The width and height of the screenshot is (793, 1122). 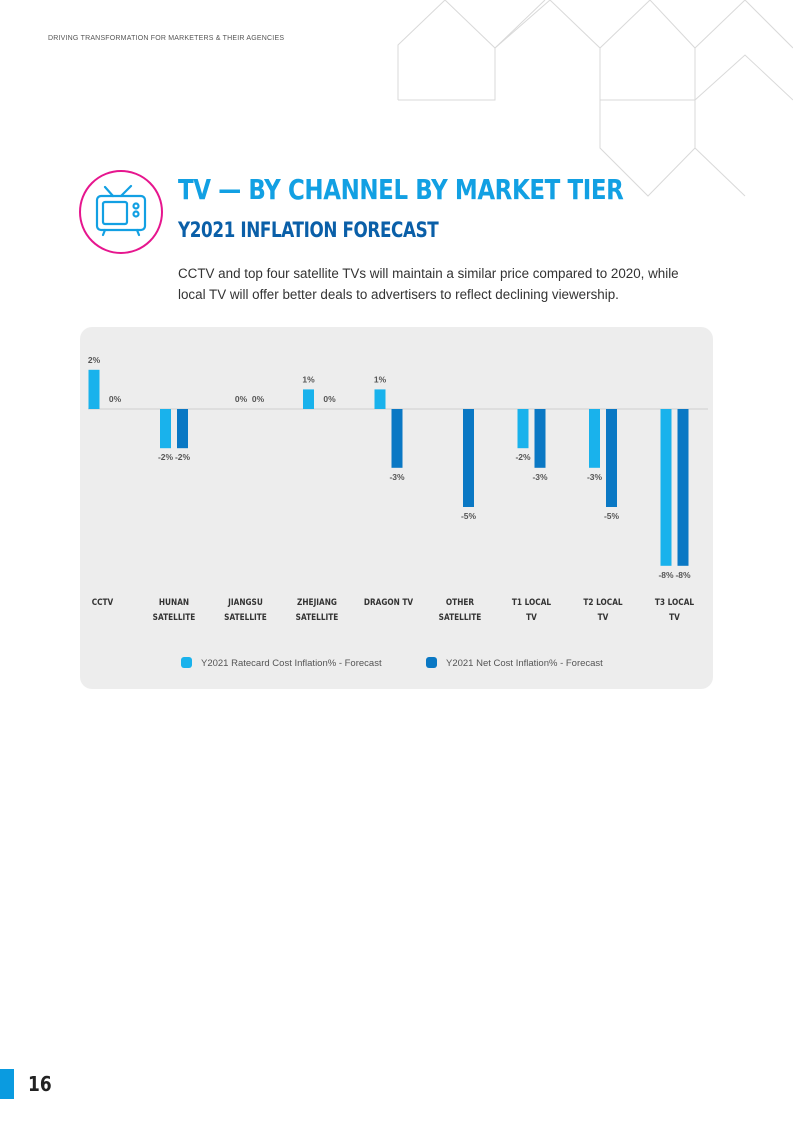 I want to click on category-label: DRAGON TV, so click(x=389, y=601).